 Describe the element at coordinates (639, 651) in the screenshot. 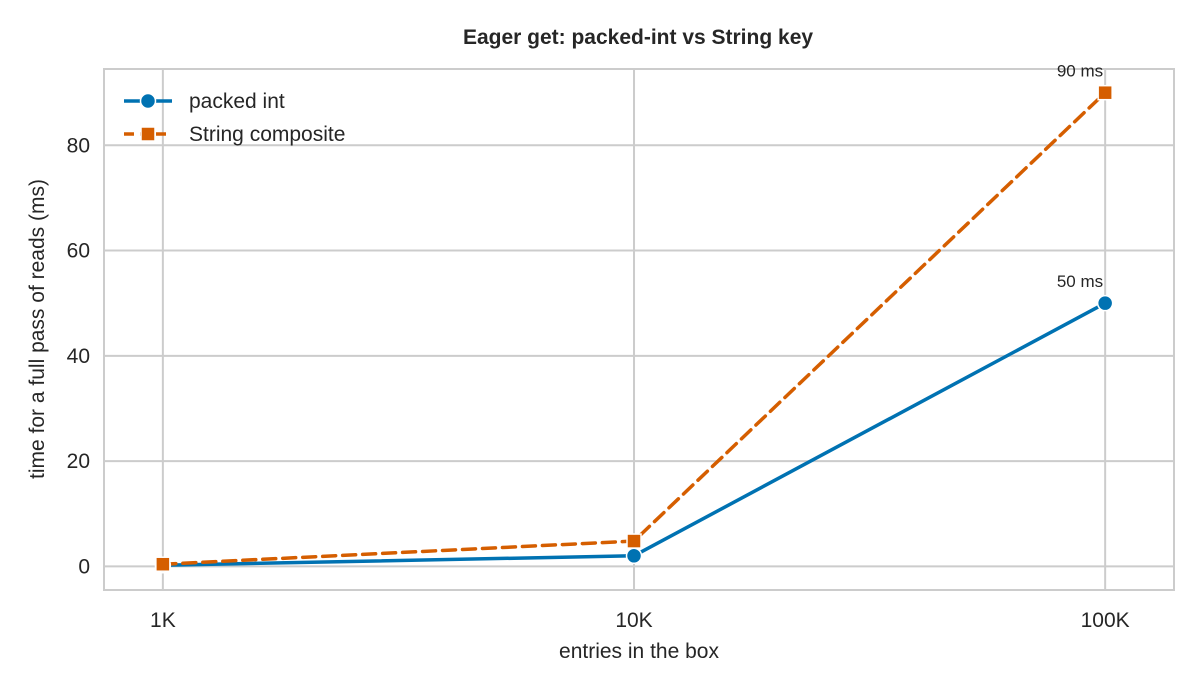

I see `x-axis-label: entries in the box` at that location.